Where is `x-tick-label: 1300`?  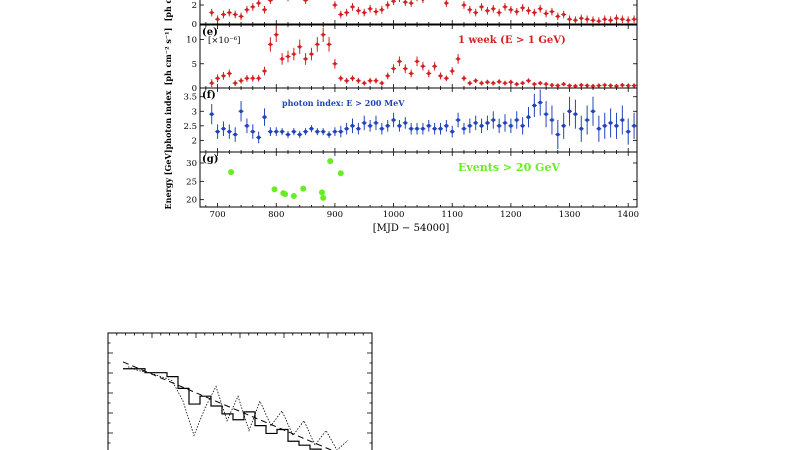 x-tick-label: 1300 is located at coordinates (570, 215).